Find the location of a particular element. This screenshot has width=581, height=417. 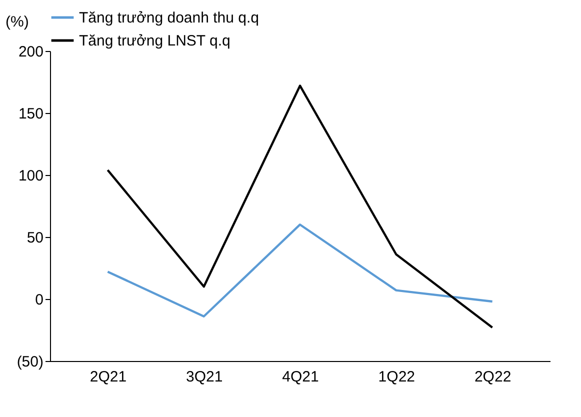

y-tick-label: 200 is located at coordinates (31, 52).